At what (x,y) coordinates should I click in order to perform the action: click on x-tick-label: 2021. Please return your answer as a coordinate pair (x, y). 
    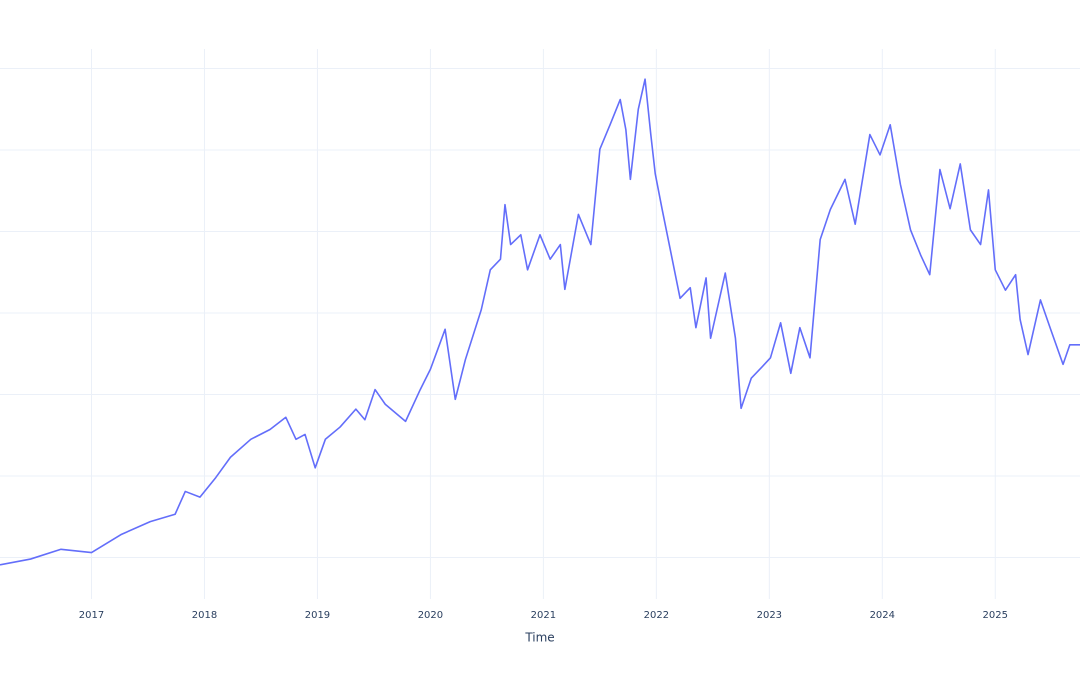
    Looking at the image, I should click on (543, 615).